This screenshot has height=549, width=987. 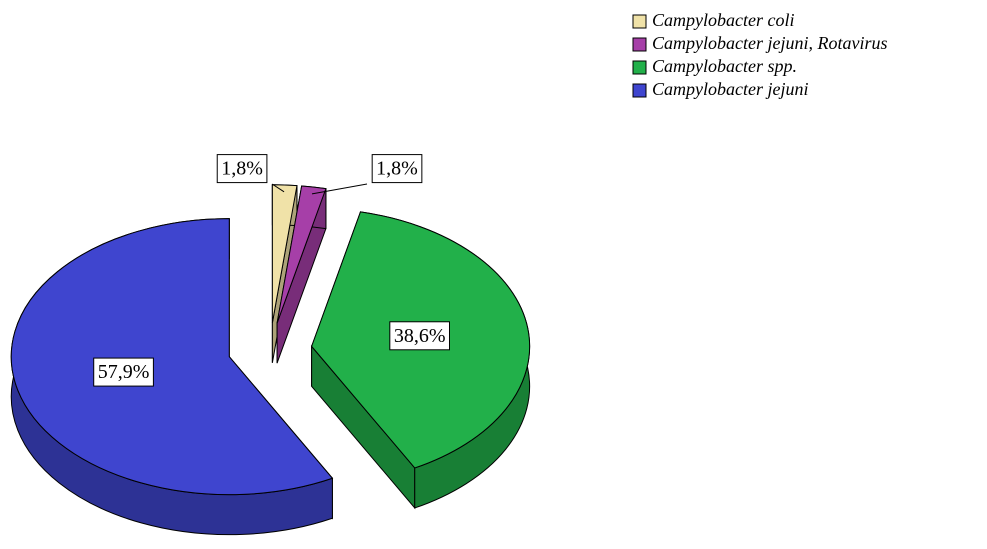 I want to click on legend-text: Campylobacter jejuni, so click(x=730, y=89).